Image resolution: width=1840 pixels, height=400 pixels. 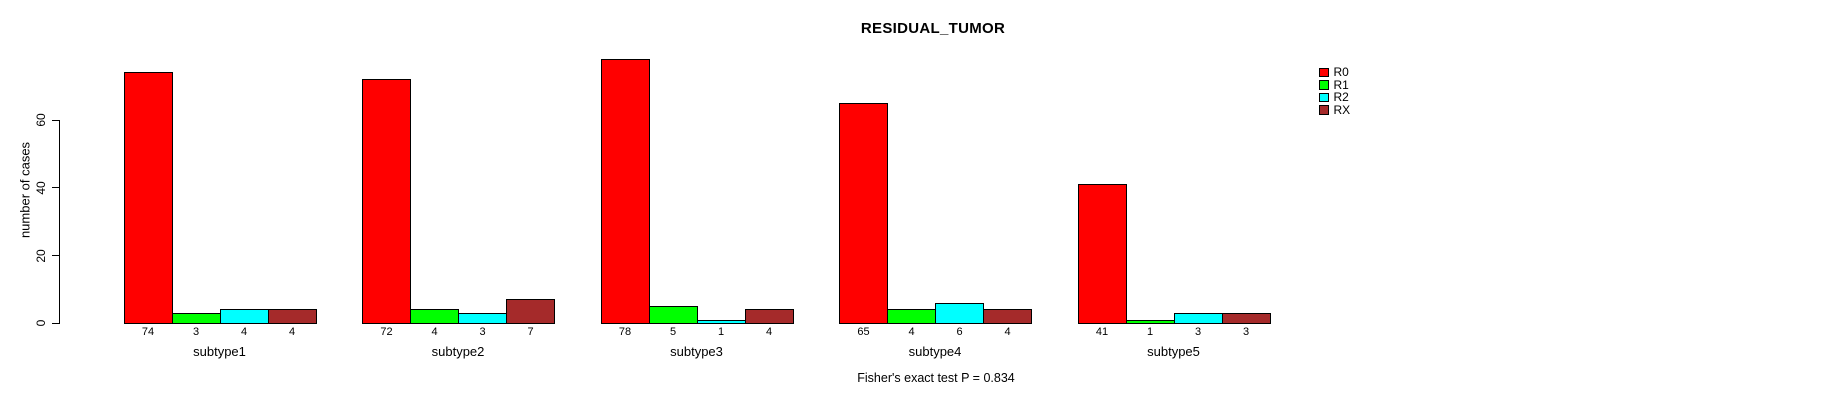 What do you see at coordinates (1324, 97) in the screenshot?
I see `legend-swatch-r2` at bounding box center [1324, 97].